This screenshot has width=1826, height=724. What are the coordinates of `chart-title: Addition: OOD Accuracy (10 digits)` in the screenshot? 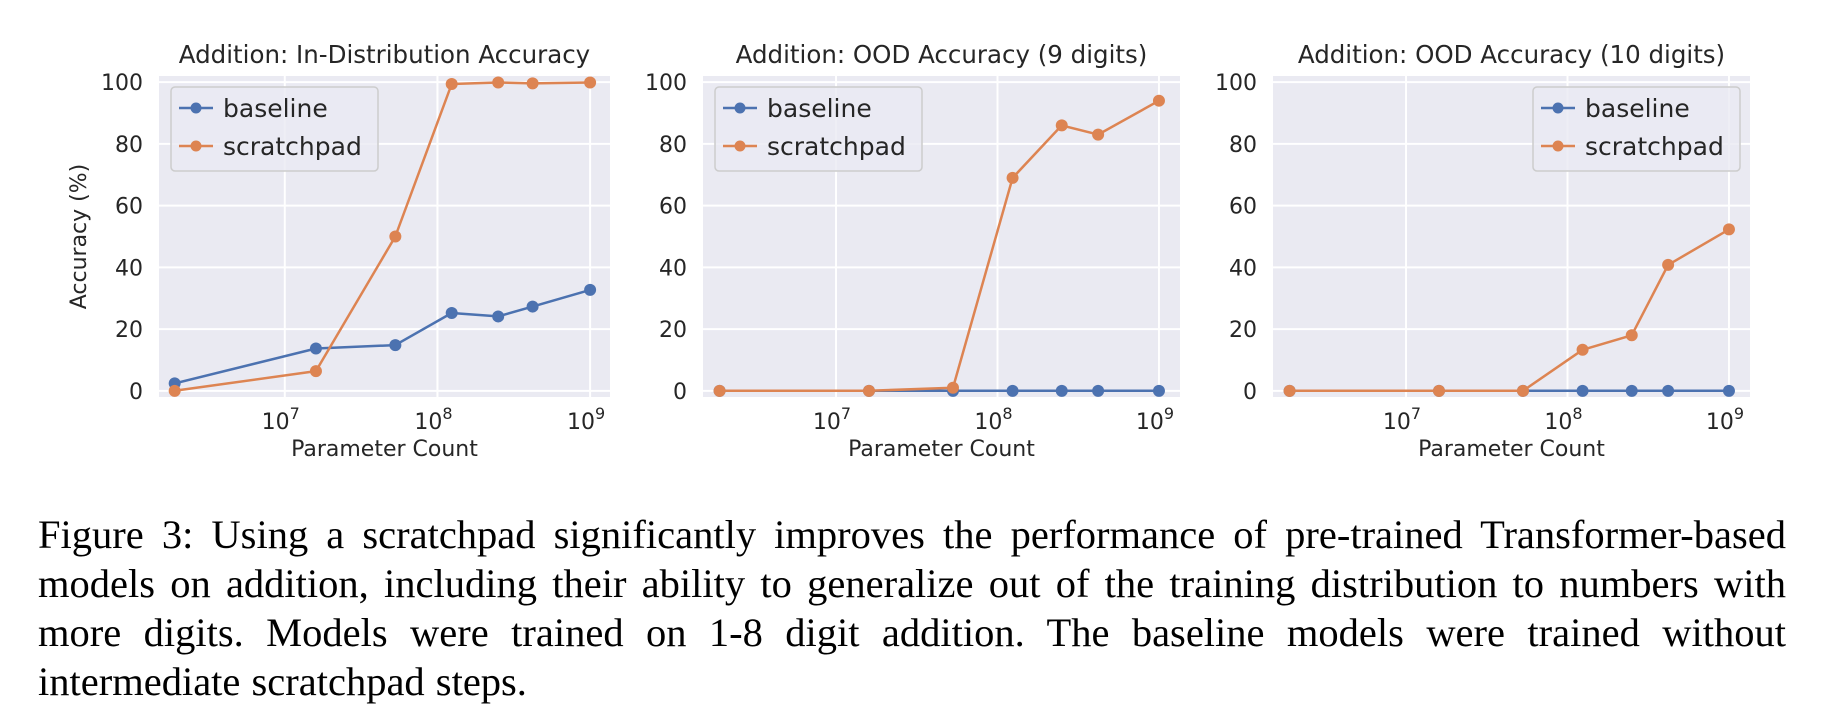 It's located at (1511, 54).